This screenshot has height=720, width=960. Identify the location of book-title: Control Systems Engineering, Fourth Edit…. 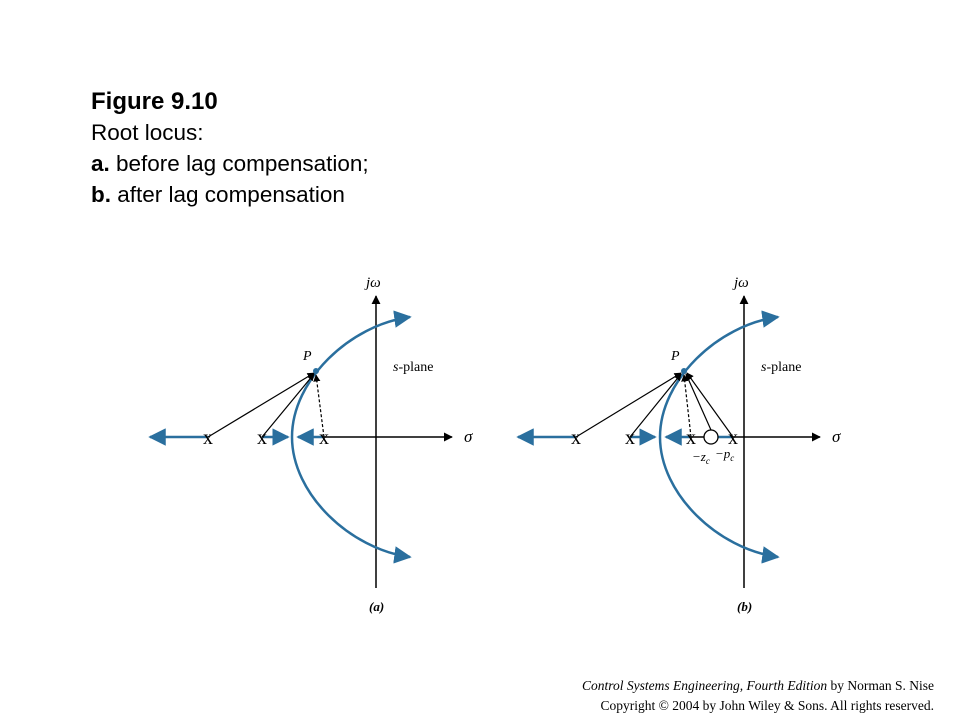
(705, 685).